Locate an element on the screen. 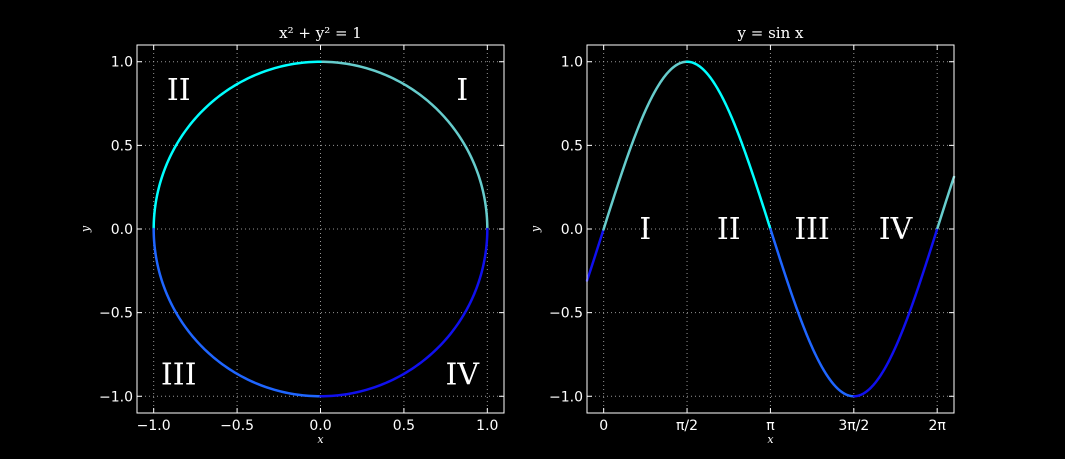  sine-plot-ytick-label: 1.0 is located at coordinates (572, 63).